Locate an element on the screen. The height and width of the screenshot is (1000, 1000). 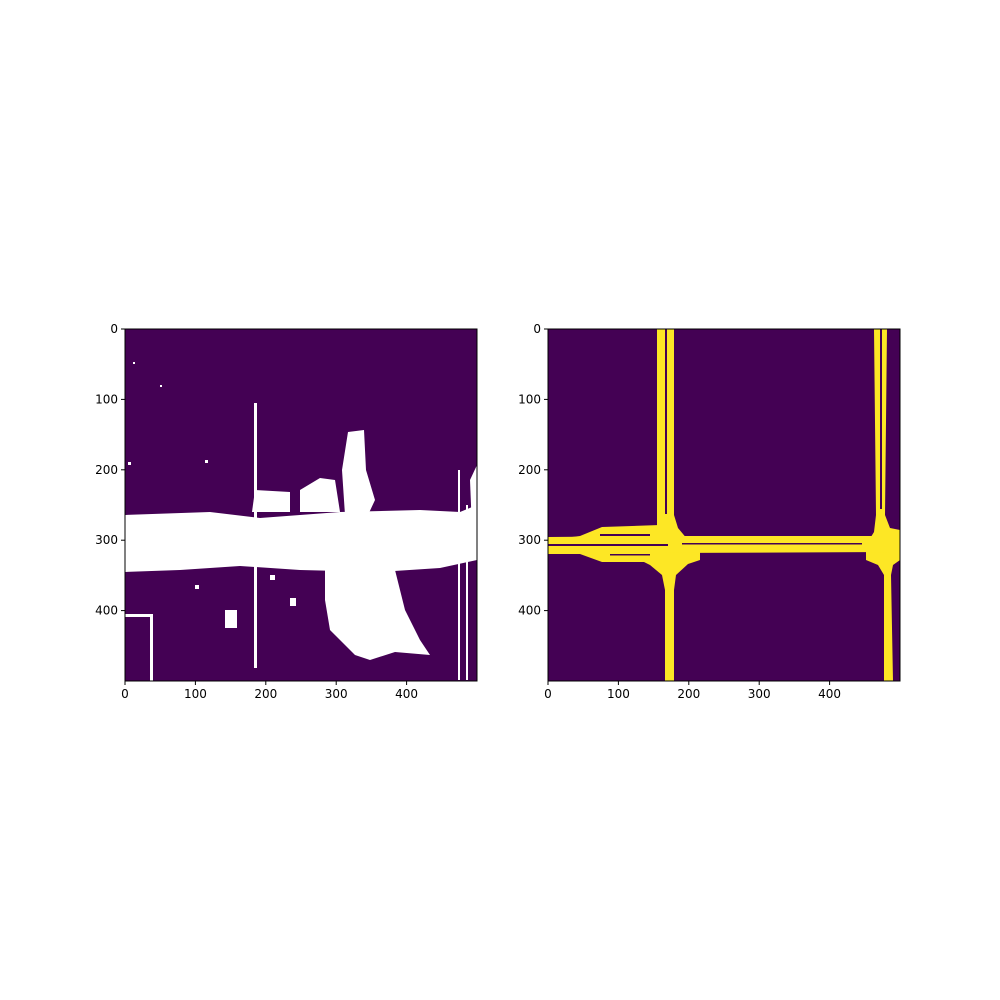
left-x-tick-label: 300 is located at coordinates (336, 694).